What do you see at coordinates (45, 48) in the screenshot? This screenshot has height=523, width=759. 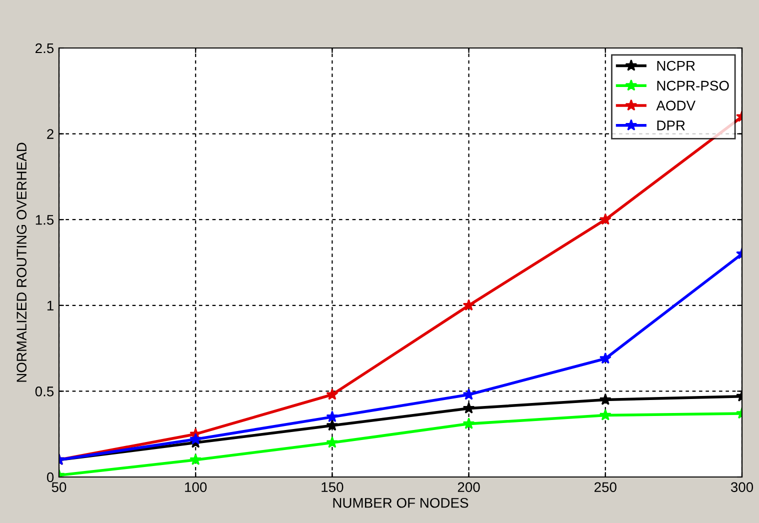 I see `y-tick-label: 2.5` at bounding box center [45, 48].